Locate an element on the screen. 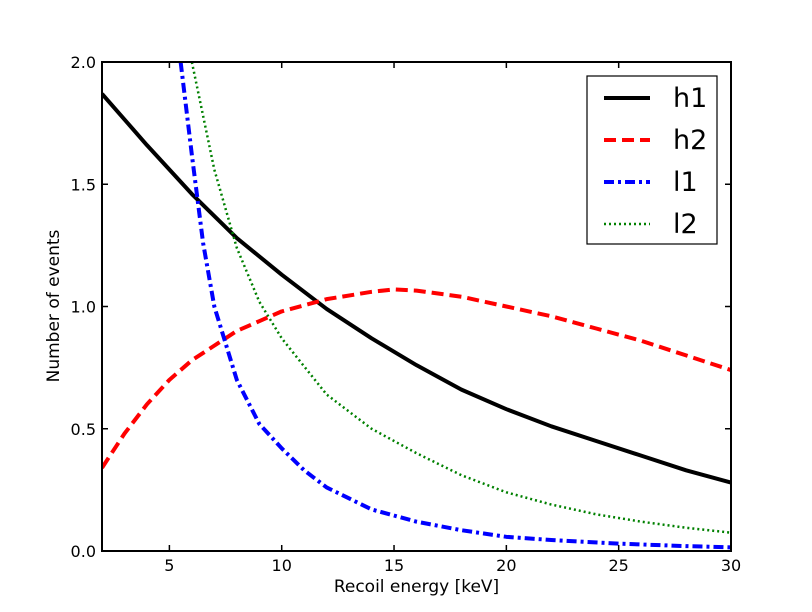 This screenshot has height=612, width=812. legend: h1 h2 l1 l2 is located at coordinates (652, 160).